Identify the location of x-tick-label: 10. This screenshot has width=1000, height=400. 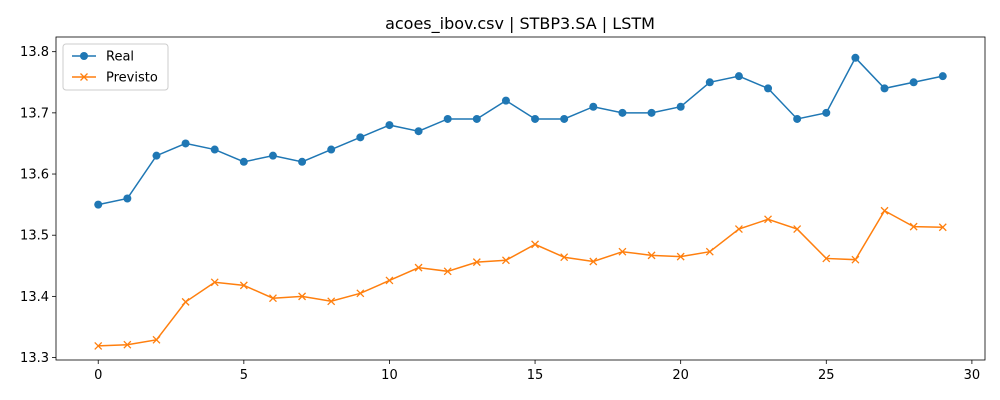
(389, 375).